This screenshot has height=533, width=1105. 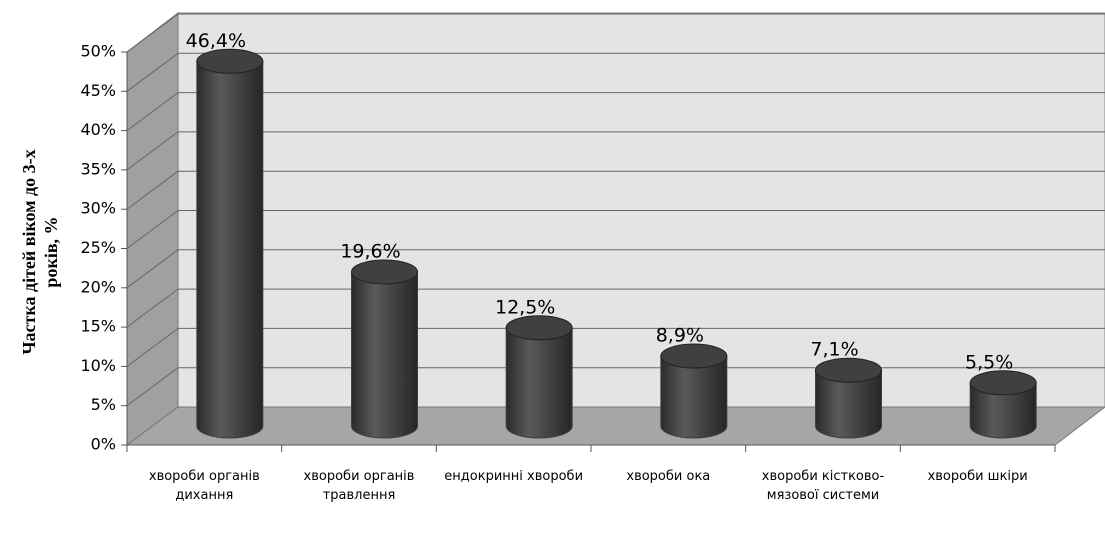 What do you see at coordinates (359, 486) in the screenshot?
I see `x-tick-label: хвороби органів травлення` at bounding box center [359, 486].